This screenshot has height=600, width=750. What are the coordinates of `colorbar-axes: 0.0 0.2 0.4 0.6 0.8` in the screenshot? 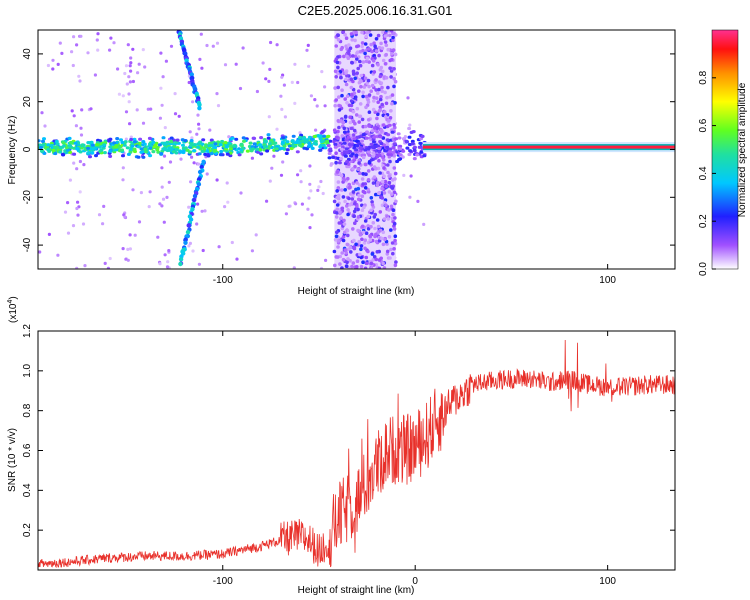 It's located at (707, 173).